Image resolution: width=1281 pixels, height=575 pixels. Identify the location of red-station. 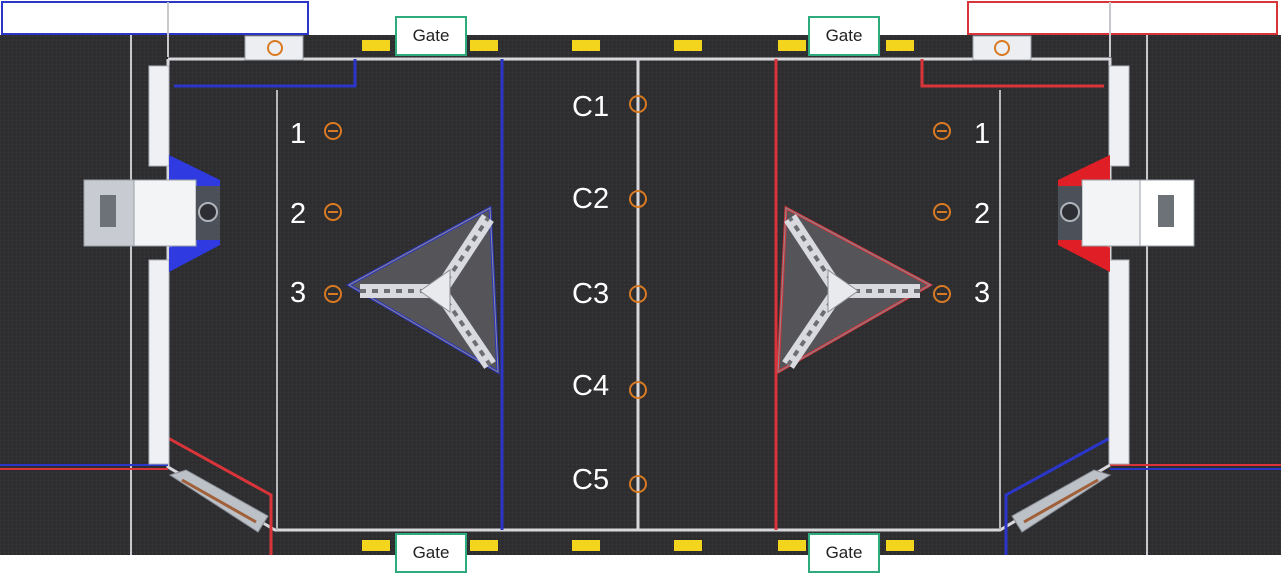
(1126, 213).